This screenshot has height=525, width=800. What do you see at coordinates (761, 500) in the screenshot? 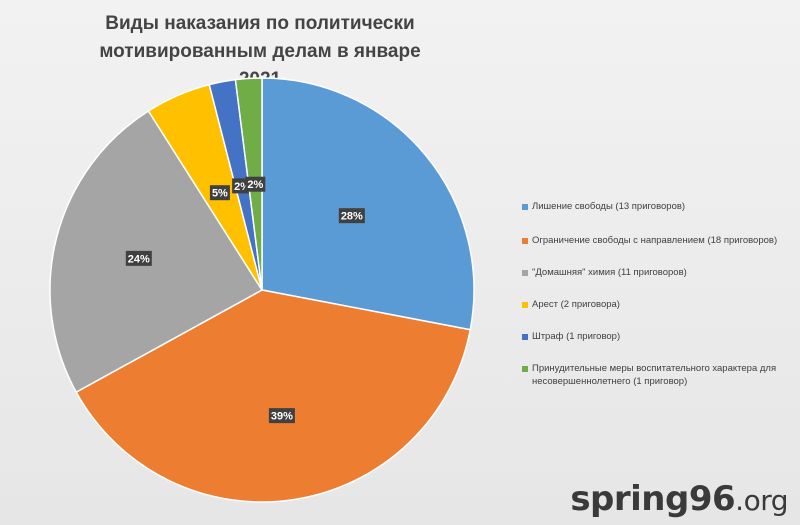
I see `watermark-suffix: .org` at bounding box center [761, 500].